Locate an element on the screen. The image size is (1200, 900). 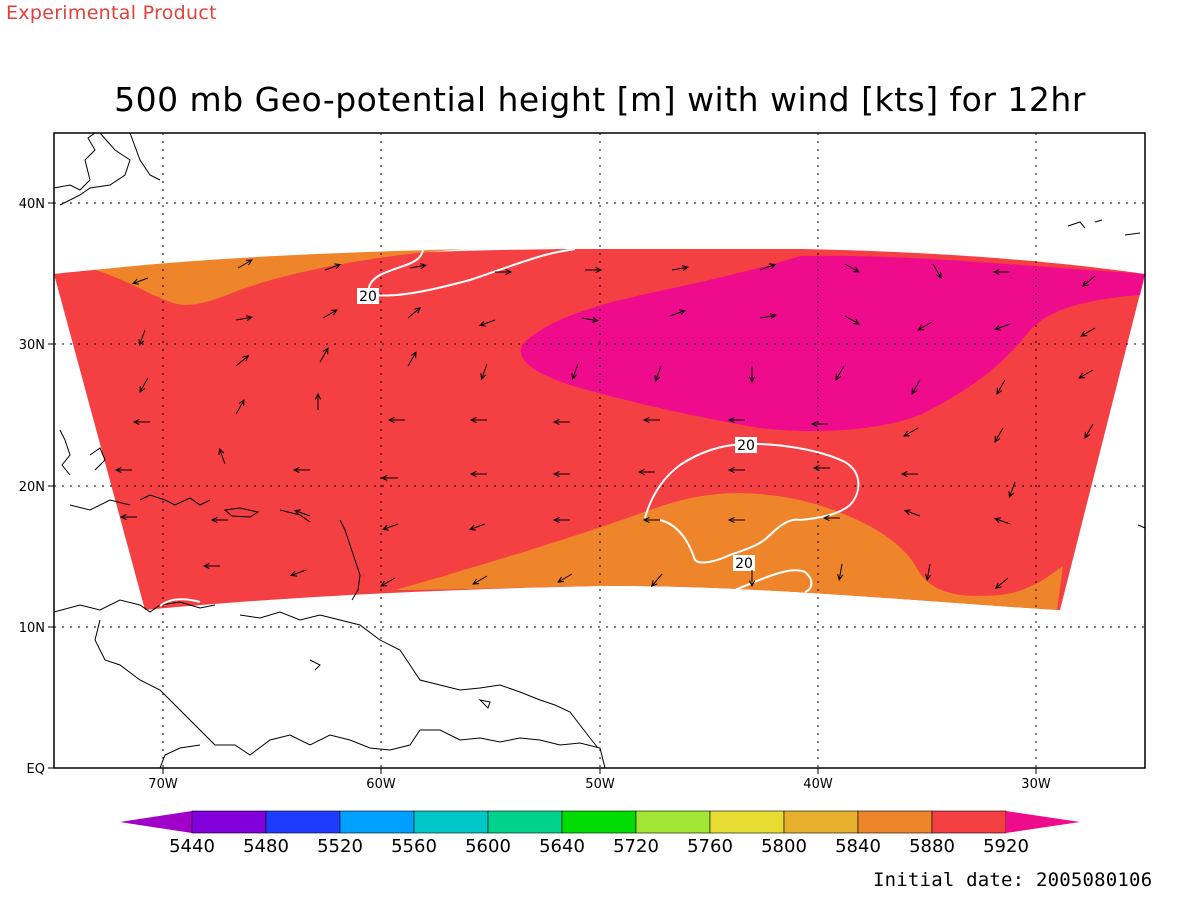
colorbar-level-label: 5640 is located at coordinates (562, 846).